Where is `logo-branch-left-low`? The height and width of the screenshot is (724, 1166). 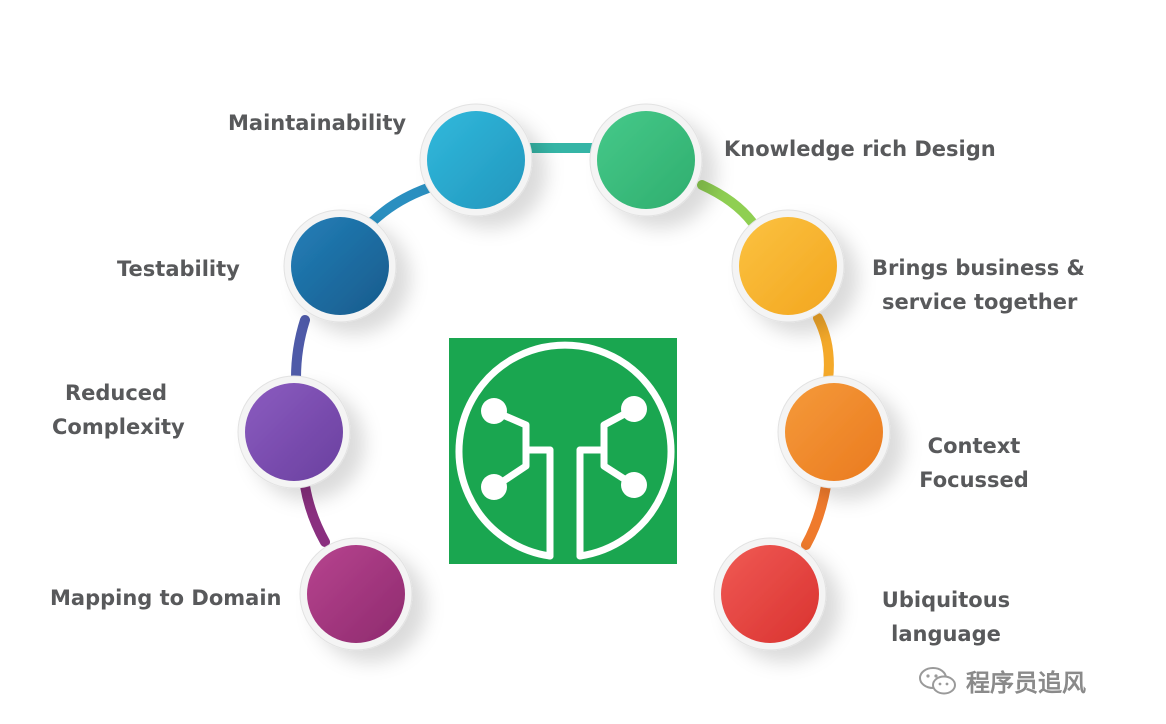
logo-branch-left-low is located at coordinates (511, 468).